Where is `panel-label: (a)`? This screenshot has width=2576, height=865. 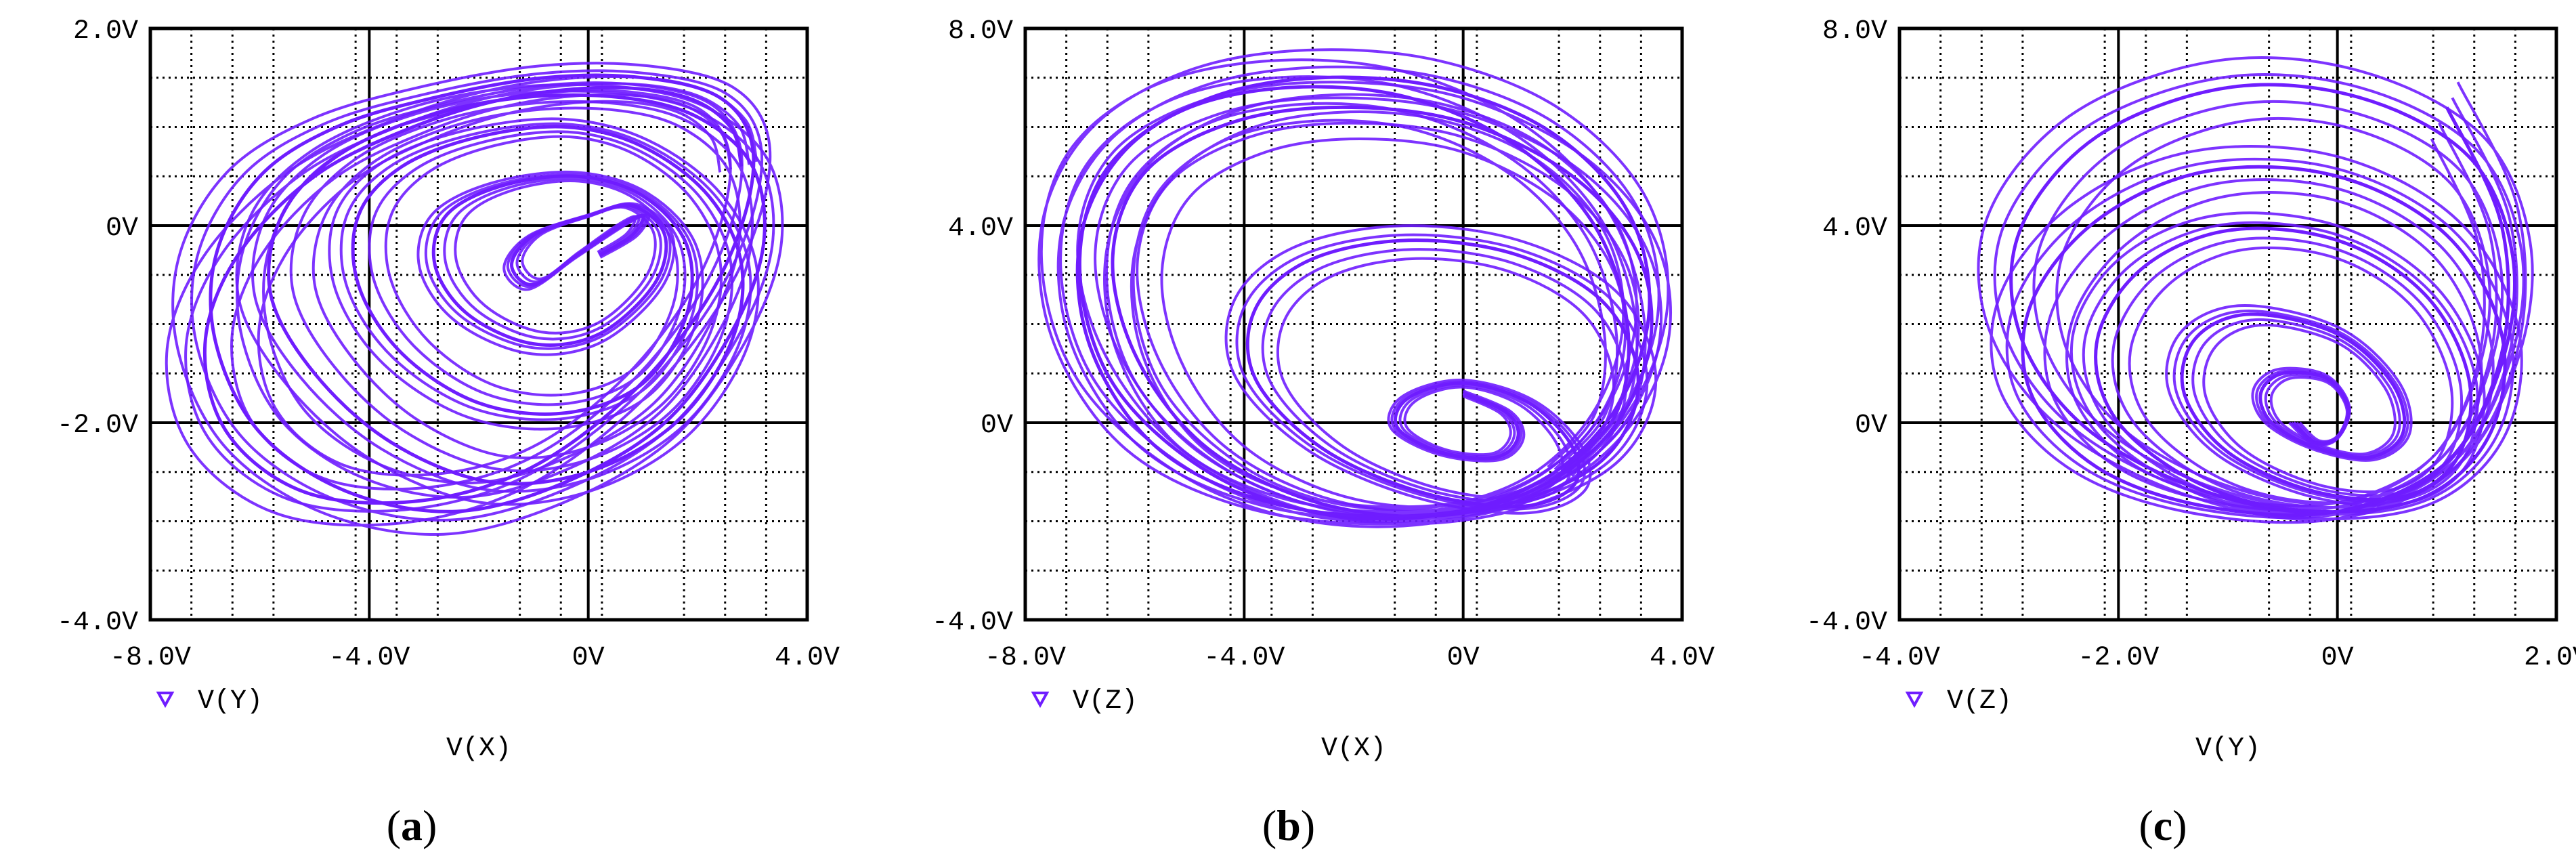
panel-label: (a) is located at coordinates (412, 825).